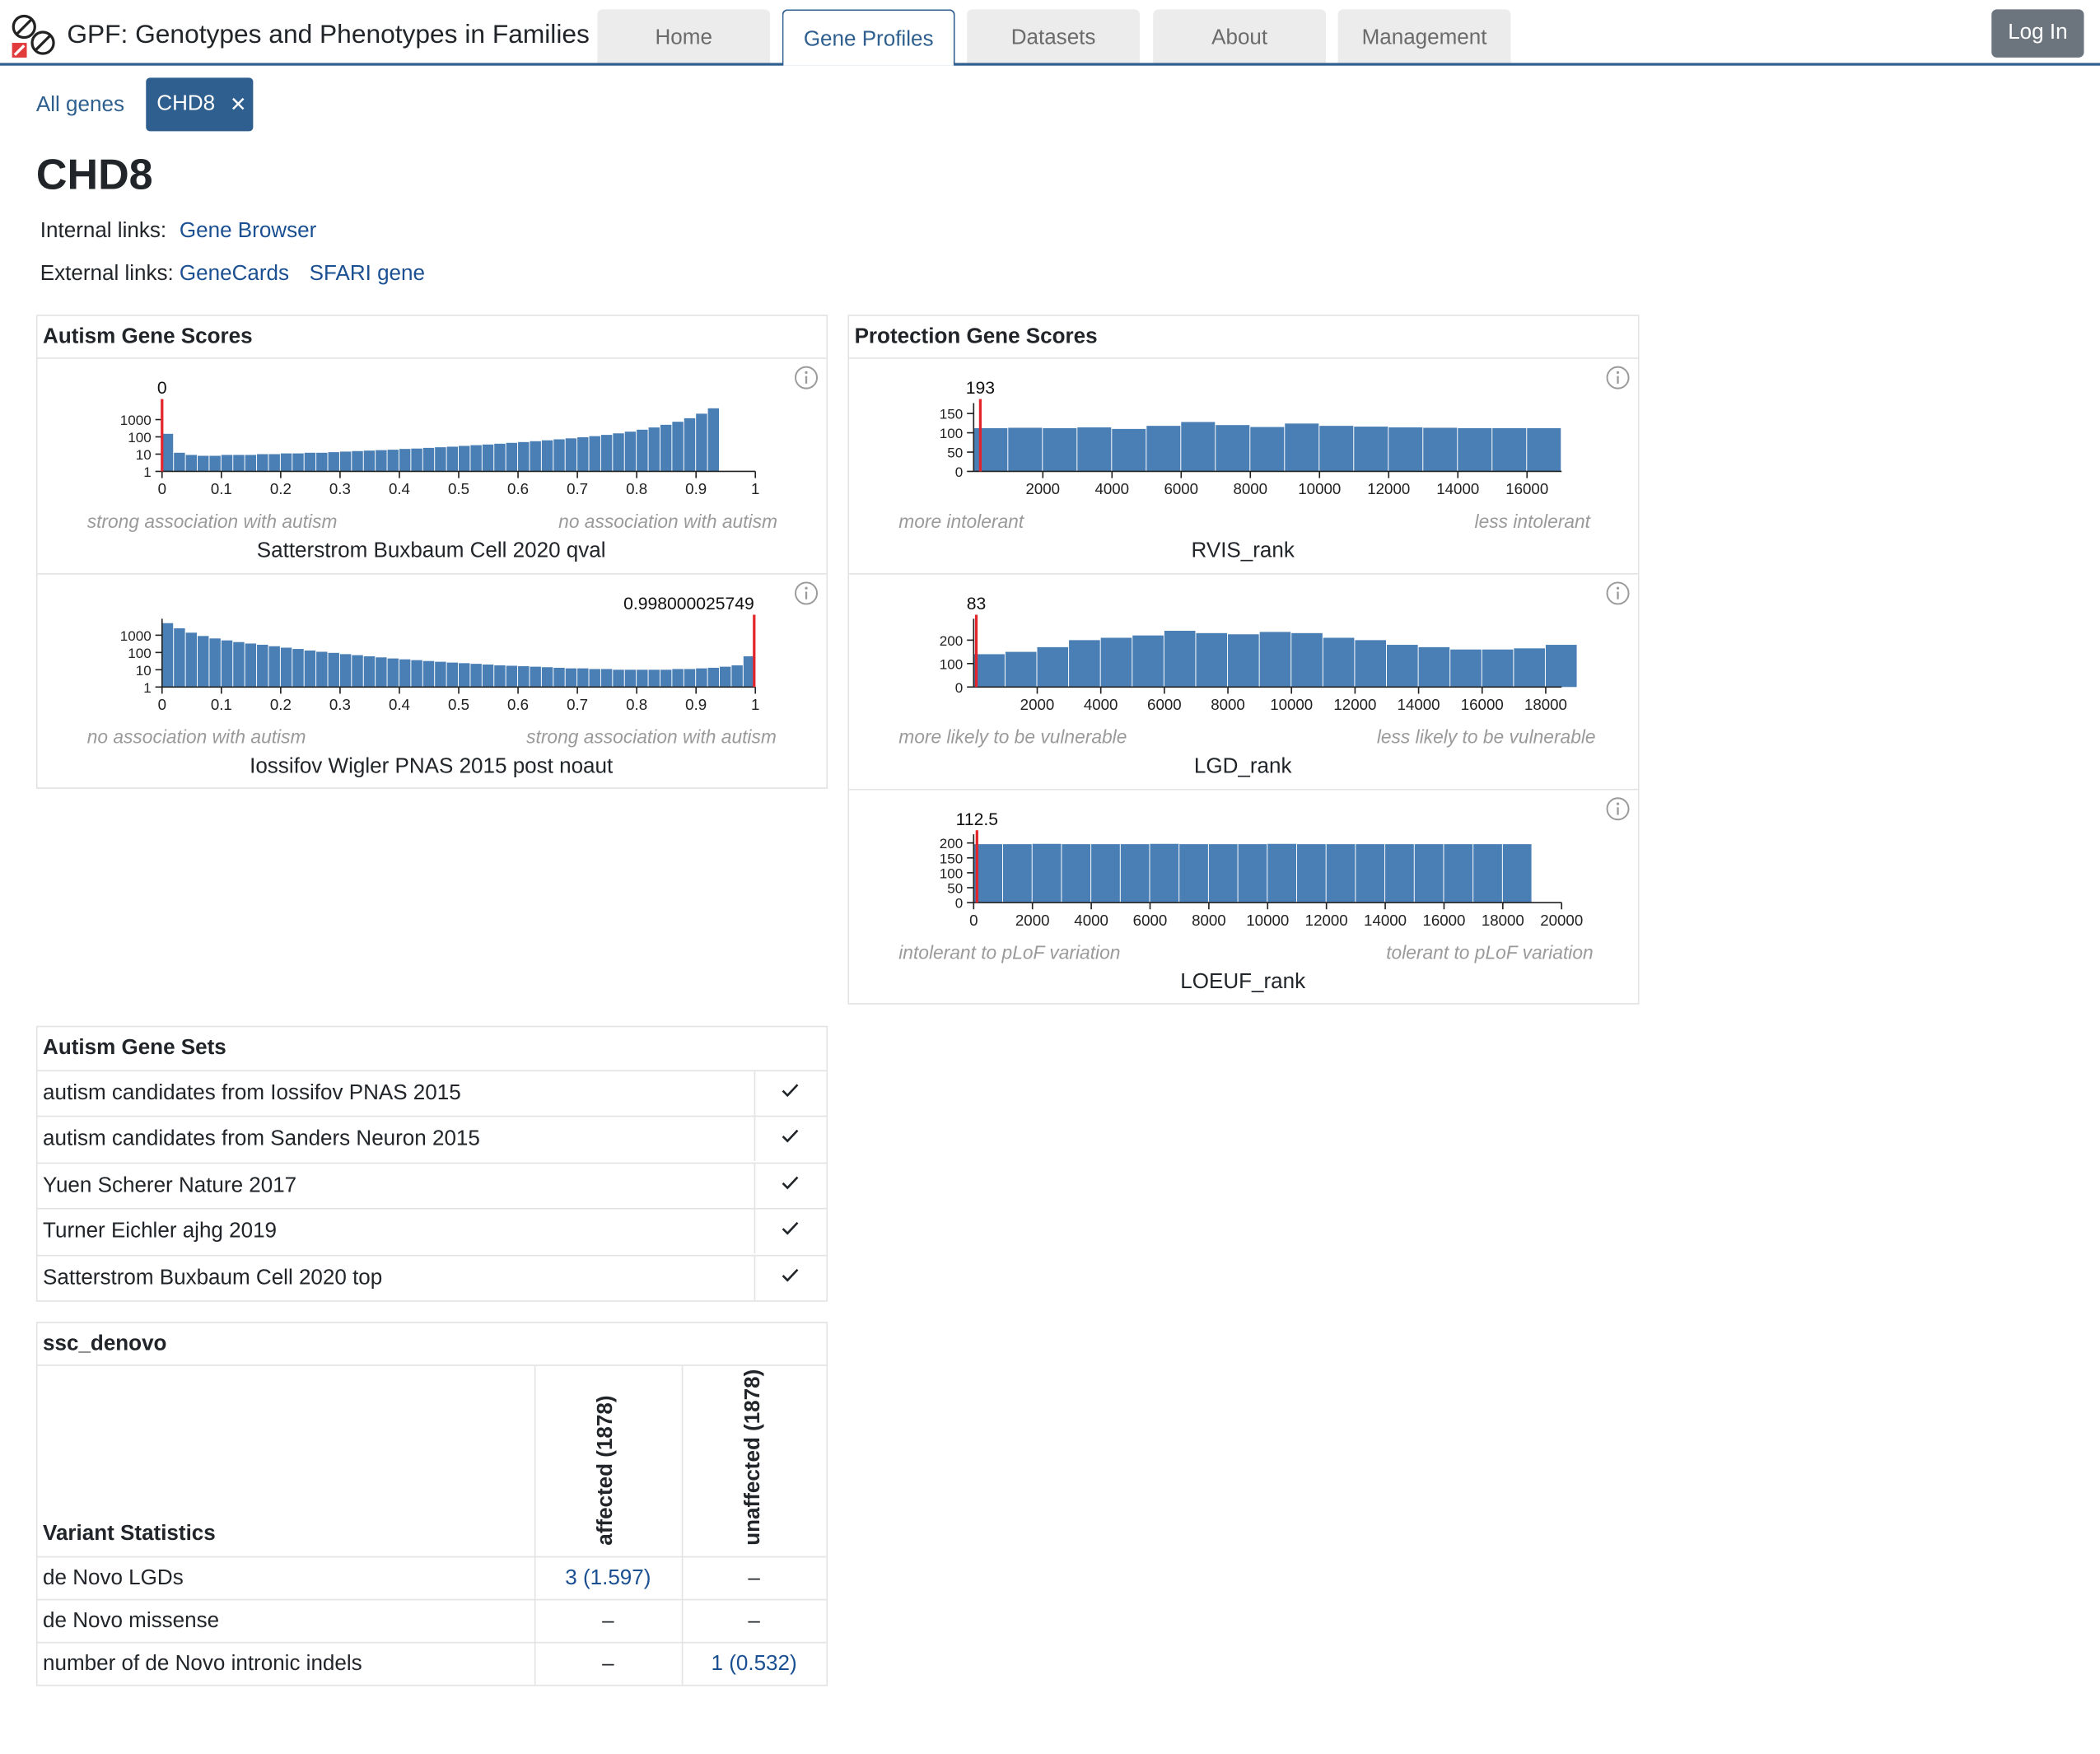 The height and width of the screenshot is (1754, 2100). I want to click on x-tick-label: 14000, so click(1419, 704).